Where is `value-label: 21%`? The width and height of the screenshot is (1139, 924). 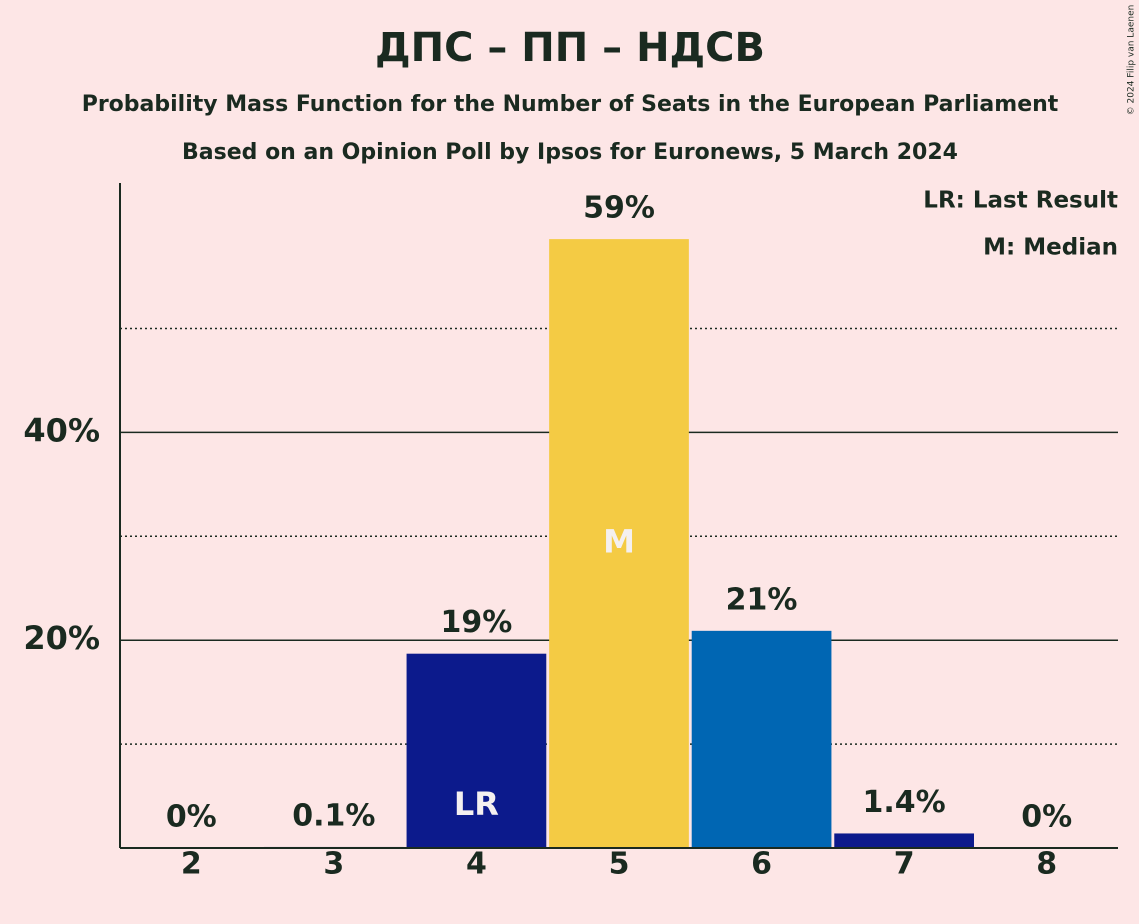 value-label: 21% is located at coordinates (762, 599).